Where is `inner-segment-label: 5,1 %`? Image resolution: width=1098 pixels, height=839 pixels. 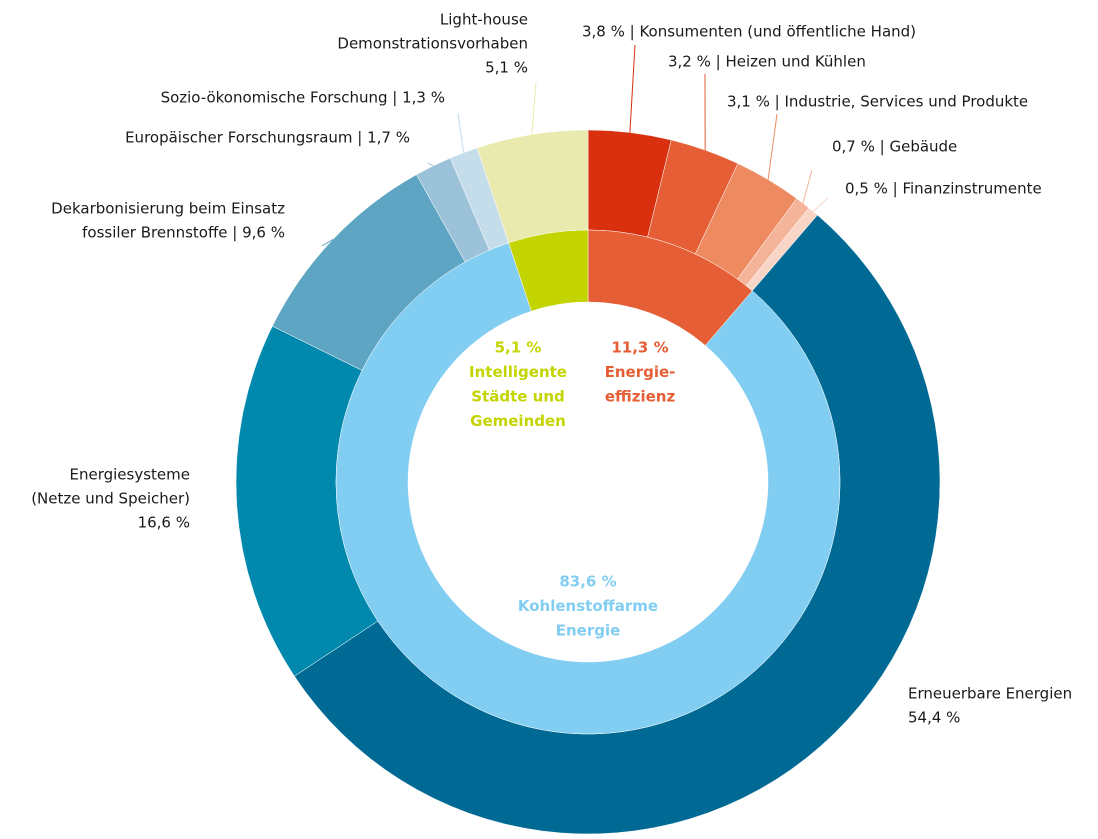 inner-segment-label: 5,1 % is located at coordinates (518, 348).